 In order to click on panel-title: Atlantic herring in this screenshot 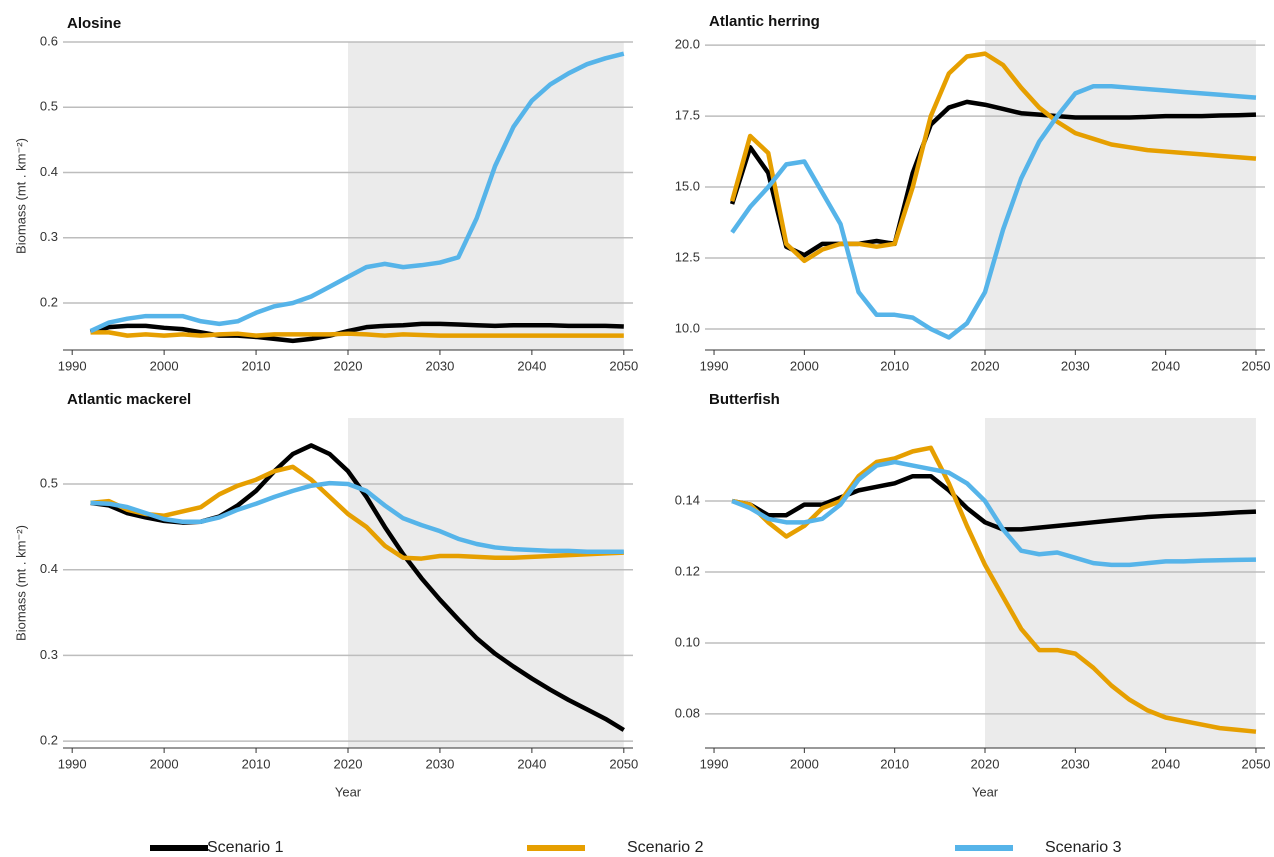, I will do `click(764, 21)`.